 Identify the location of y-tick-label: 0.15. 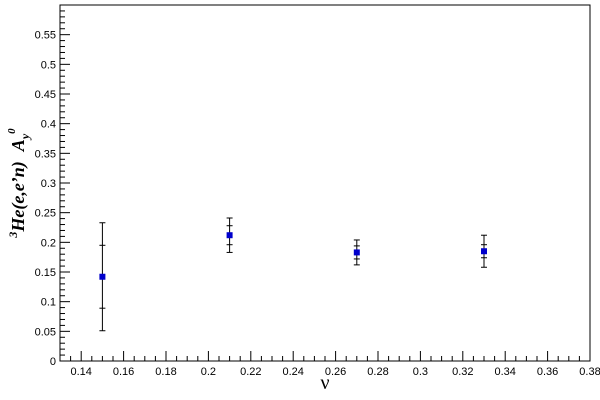
(45, 273).